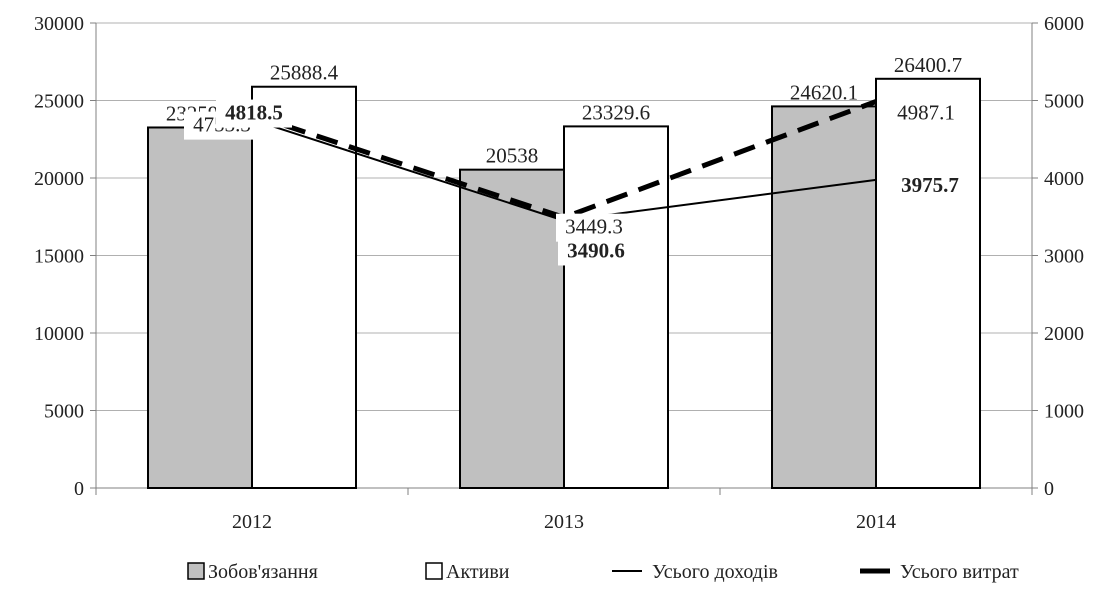 The height and width of the screenshot is (589, 1099). I want to click on line-value-label: 3449.3, so click(594, 227).